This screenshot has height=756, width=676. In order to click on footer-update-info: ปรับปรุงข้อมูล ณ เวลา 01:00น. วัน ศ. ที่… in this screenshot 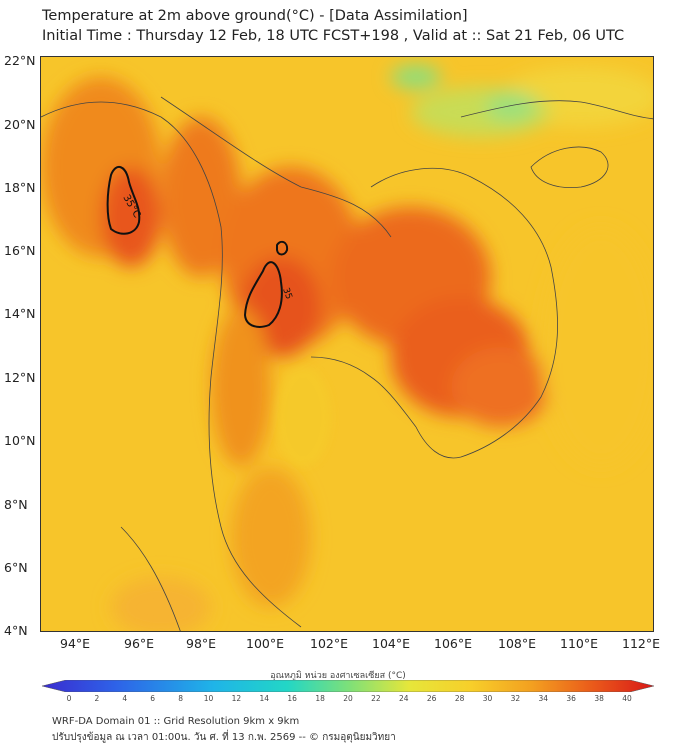, I will do `click(224, 737)`.